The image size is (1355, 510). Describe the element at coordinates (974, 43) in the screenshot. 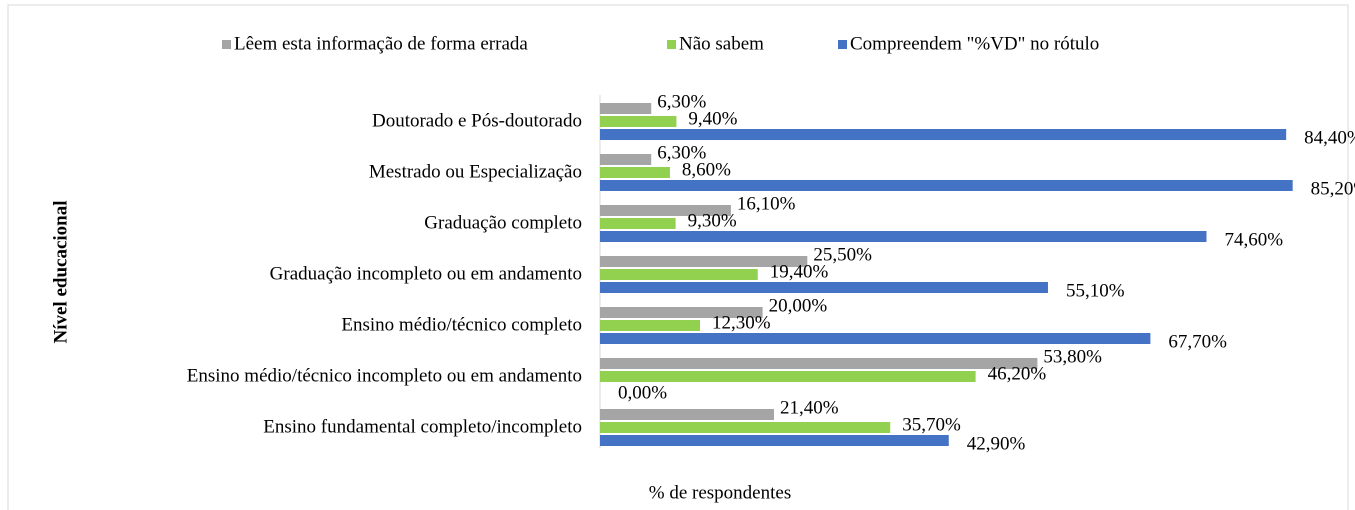

I see `legend-label: Compreendem "%VD" no rótulo` at that location.